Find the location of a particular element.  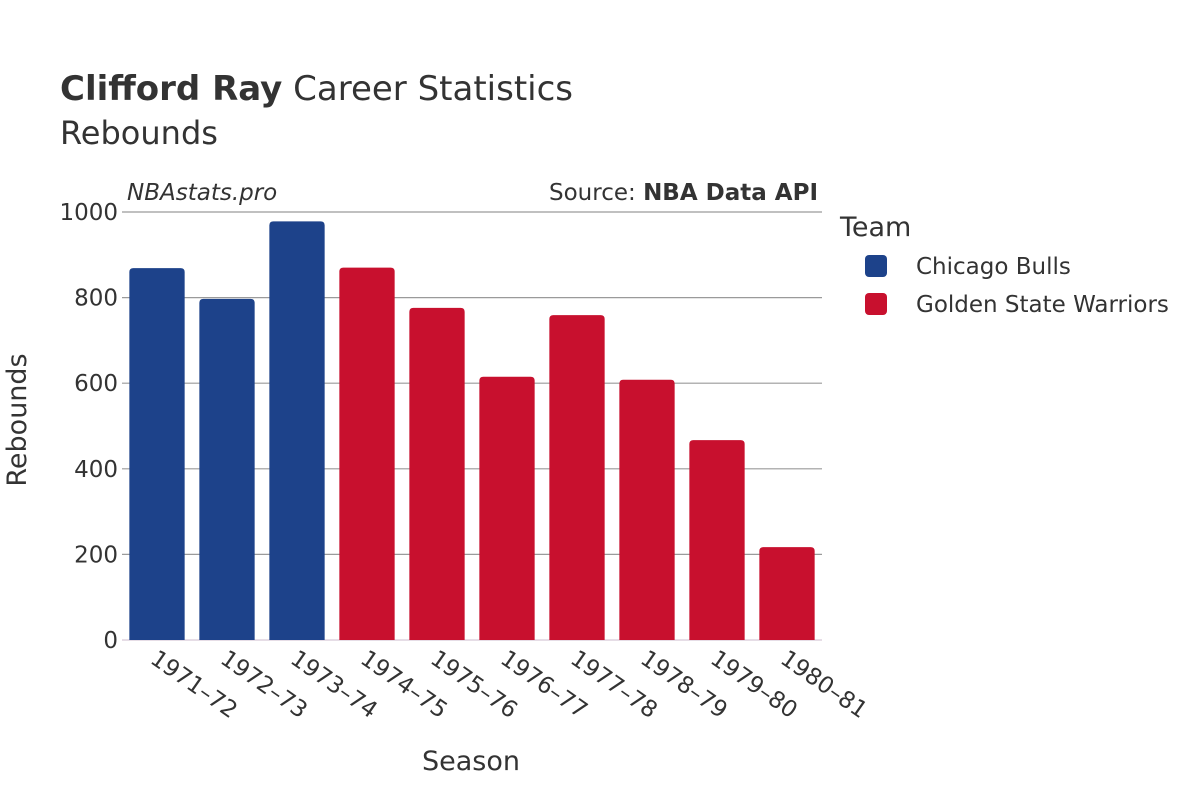

y-tick-layer: 0 200 400 600 800 1000 is located at coordinates (88, 427).